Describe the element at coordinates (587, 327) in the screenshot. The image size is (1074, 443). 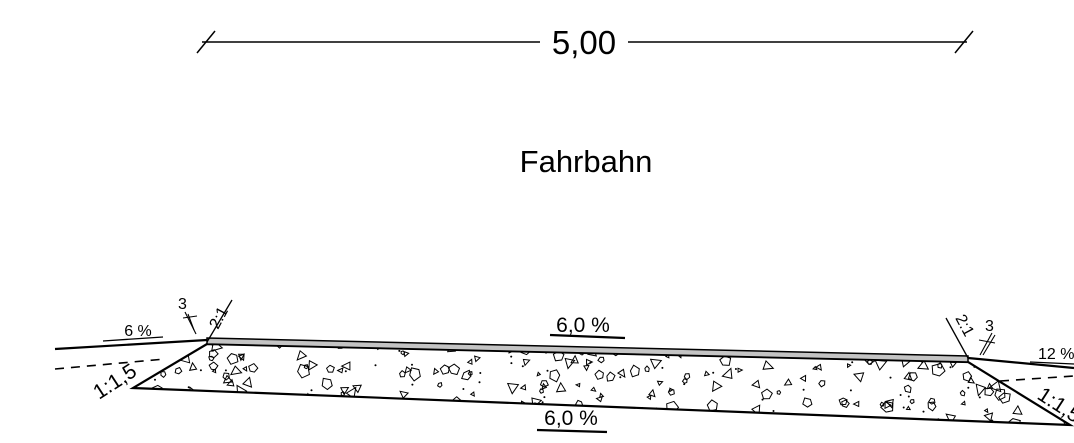
I see `top-gradient: 6,0 %` at that location.